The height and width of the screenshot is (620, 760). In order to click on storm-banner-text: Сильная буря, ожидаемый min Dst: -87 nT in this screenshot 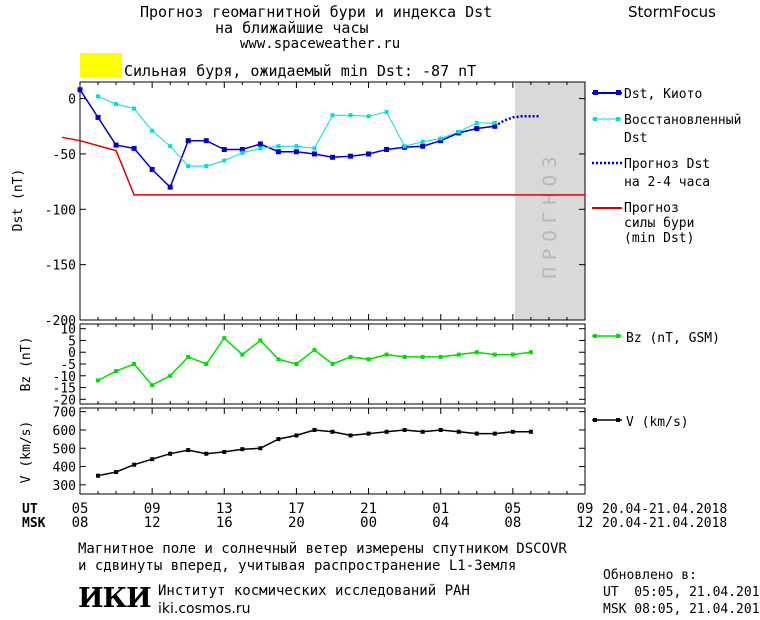, I will do `click(300, 71)`.